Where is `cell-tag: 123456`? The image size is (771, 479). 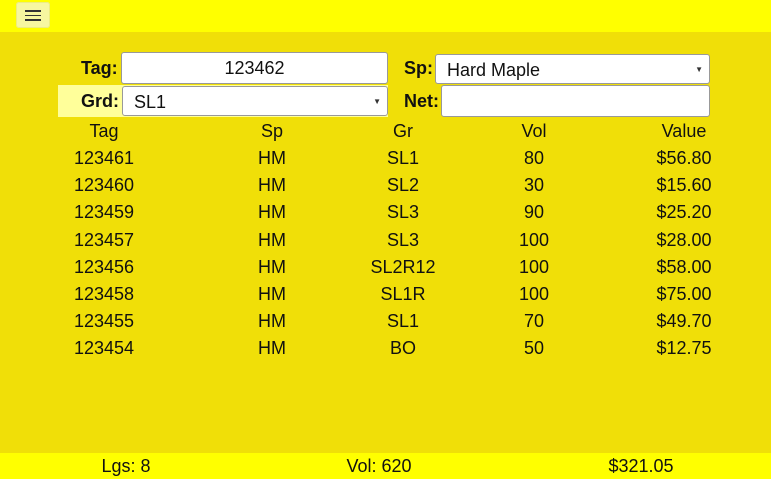 cell-tag: 123456 is located at coordinates (104, 266).